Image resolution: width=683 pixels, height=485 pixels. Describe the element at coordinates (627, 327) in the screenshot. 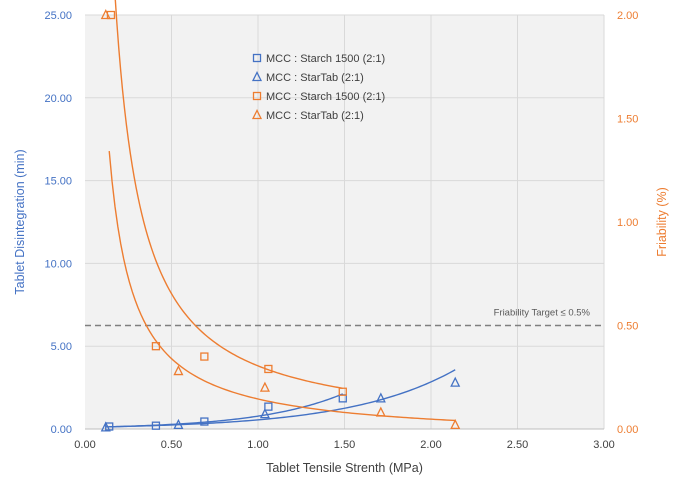

I see `y2-tick-label: 0.50` at that location.